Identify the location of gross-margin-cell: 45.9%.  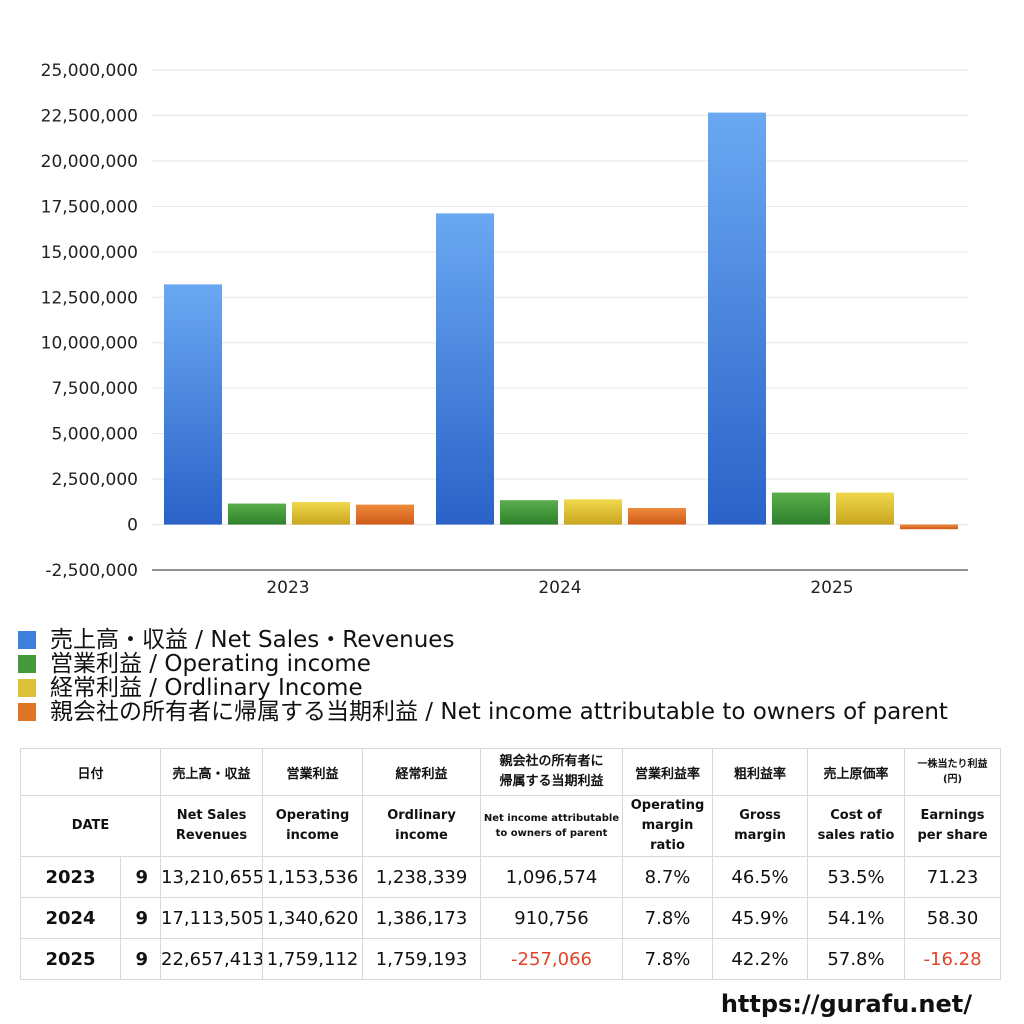
(760, 918).